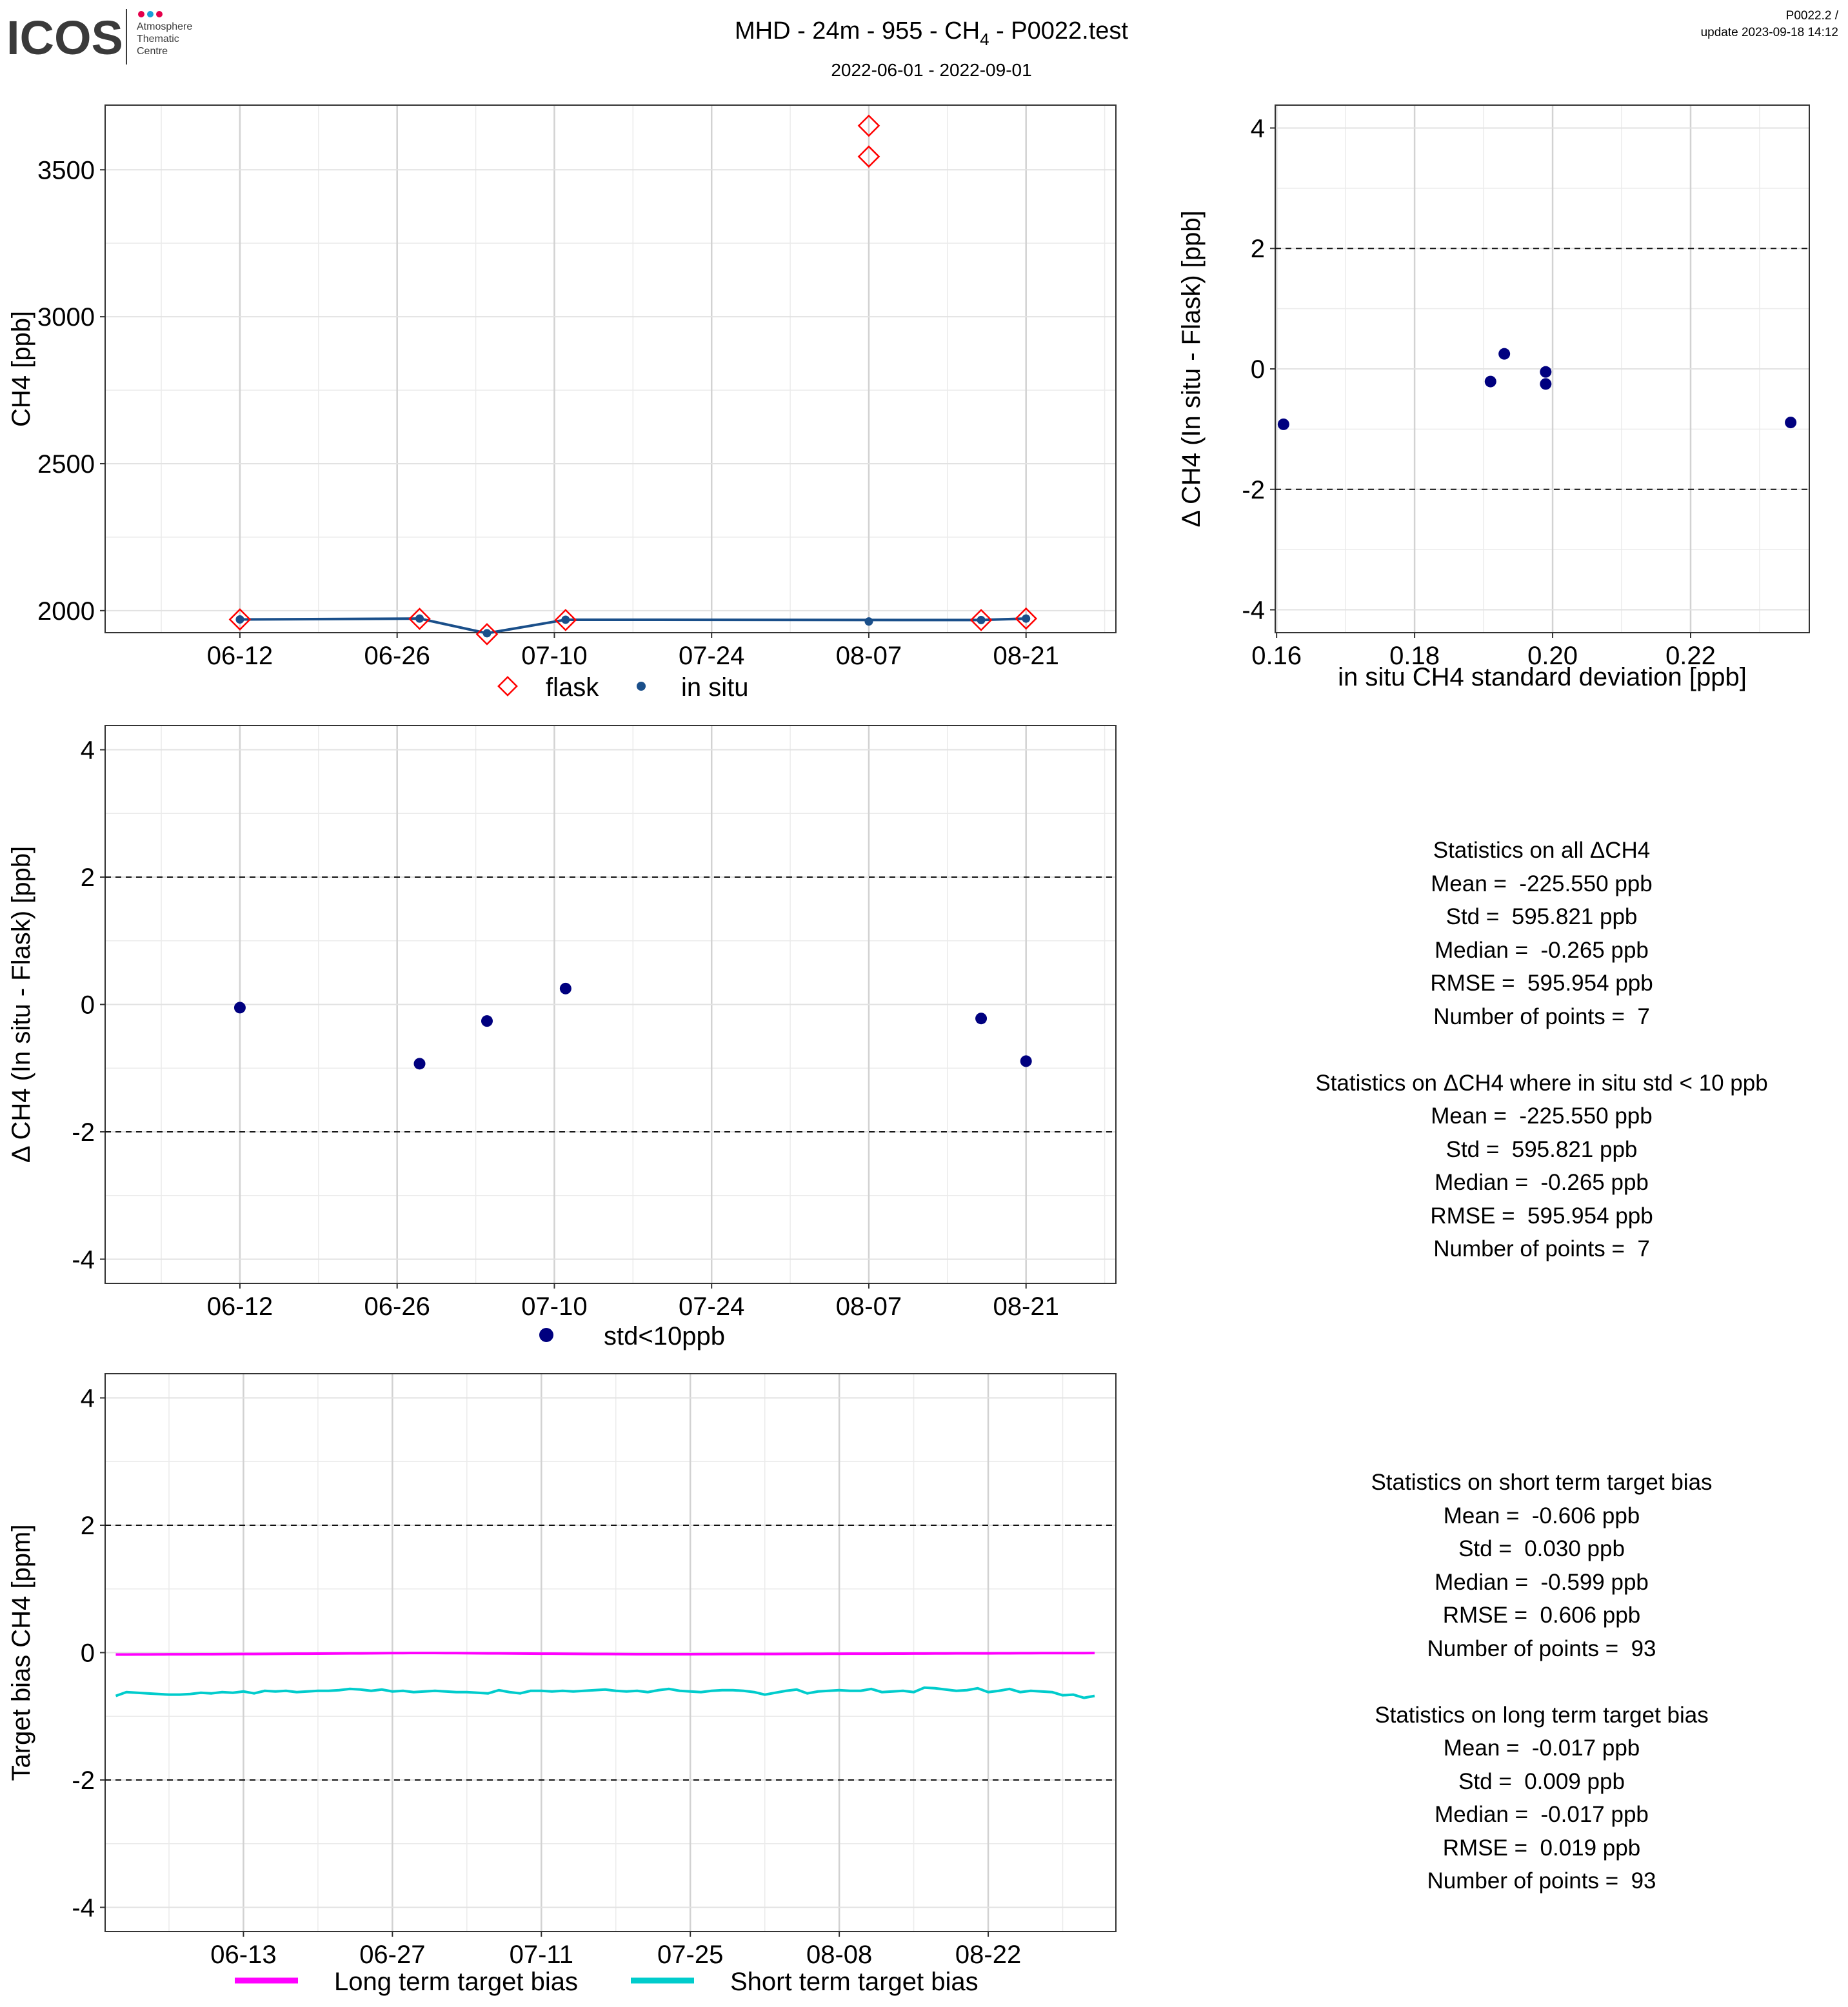 Image resolution: width=1848 pixels, height=2007 pixels. Describe the element at coordinates (152, 51) in the screenshot. I see `logo-sub-3: Centre` at that location.